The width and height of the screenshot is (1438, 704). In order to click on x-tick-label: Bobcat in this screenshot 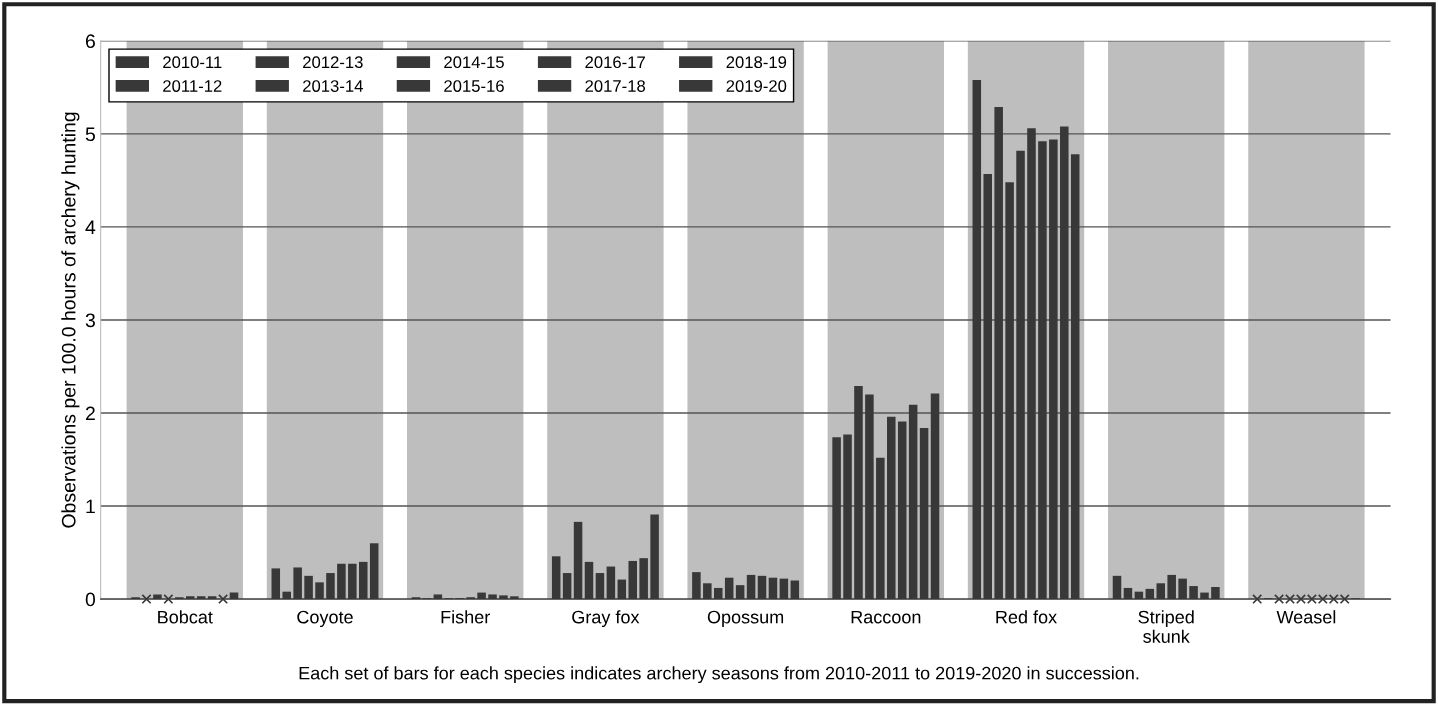, I will do `click(185, 617)`.